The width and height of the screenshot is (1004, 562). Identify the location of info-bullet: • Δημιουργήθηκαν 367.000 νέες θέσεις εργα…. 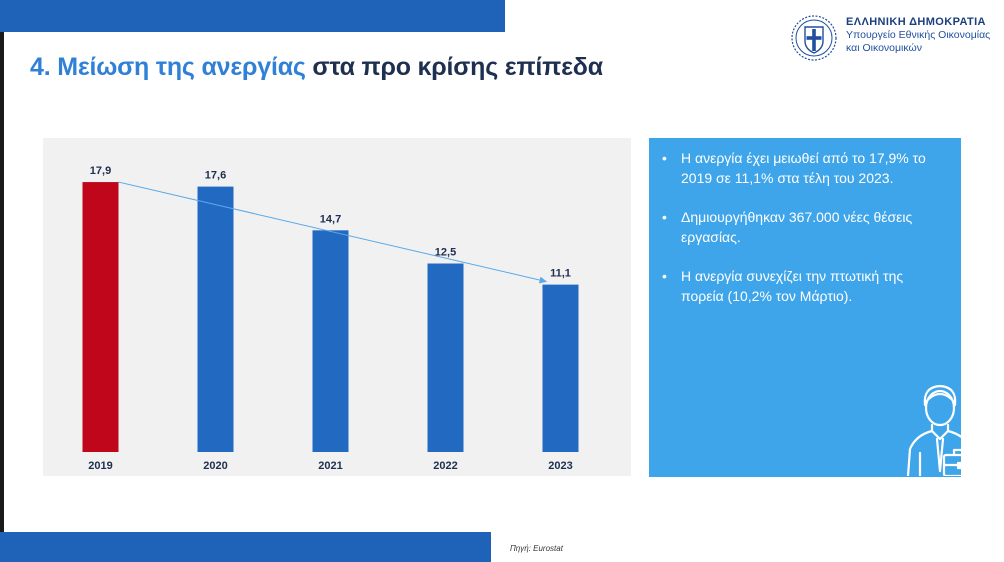
(801, 227).